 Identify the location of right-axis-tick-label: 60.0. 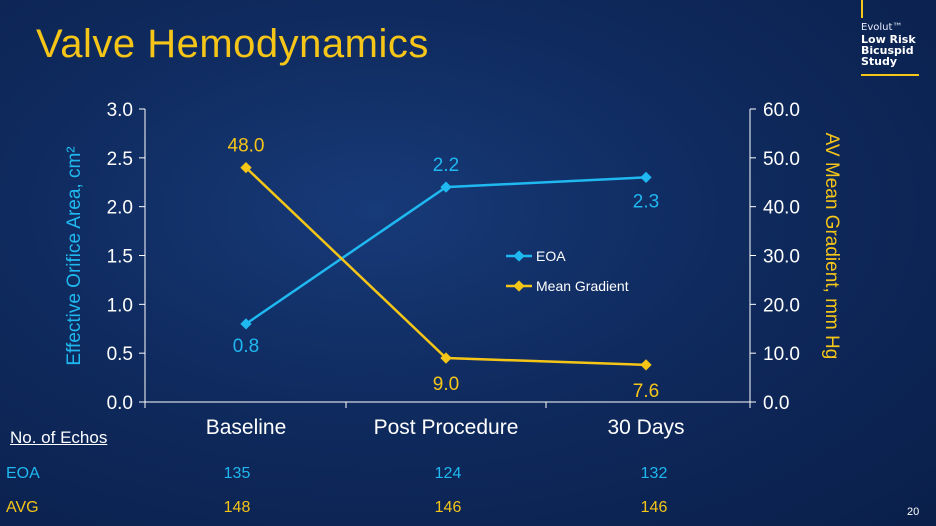
(781, 110).